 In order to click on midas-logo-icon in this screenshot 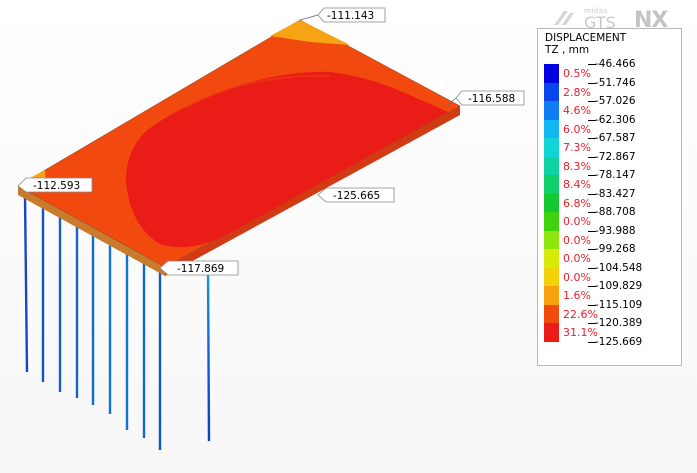, I will do `click(564, 18)`.